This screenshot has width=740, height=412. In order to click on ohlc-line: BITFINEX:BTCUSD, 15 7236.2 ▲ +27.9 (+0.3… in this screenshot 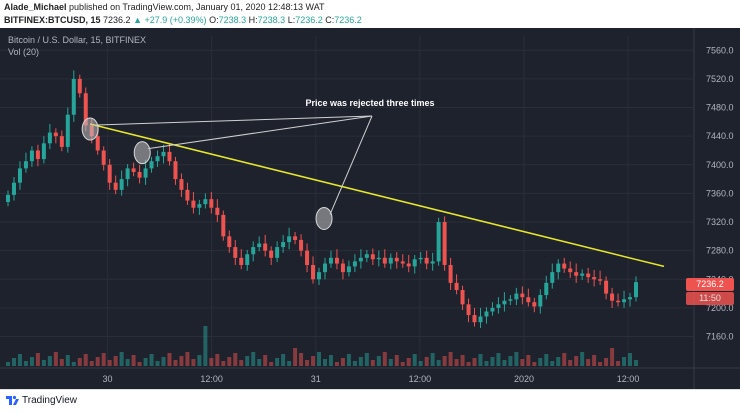, I will do `click(183, 20)`.